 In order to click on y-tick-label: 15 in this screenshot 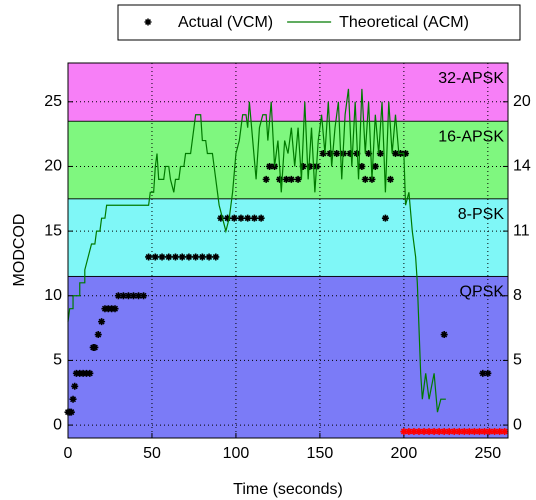, I will do `click(53, 230)`.